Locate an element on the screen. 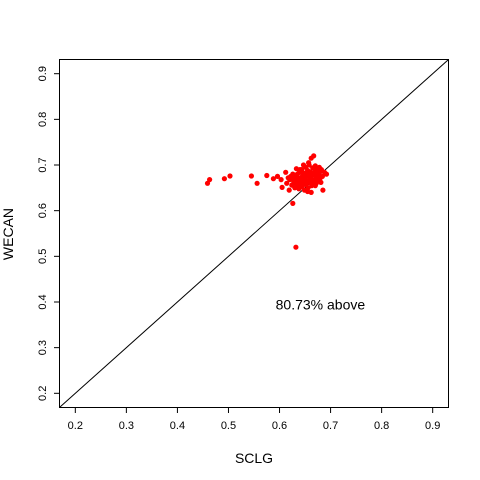 The image size is (480, 480). data-points-layer is located at coordinates (267, 201).